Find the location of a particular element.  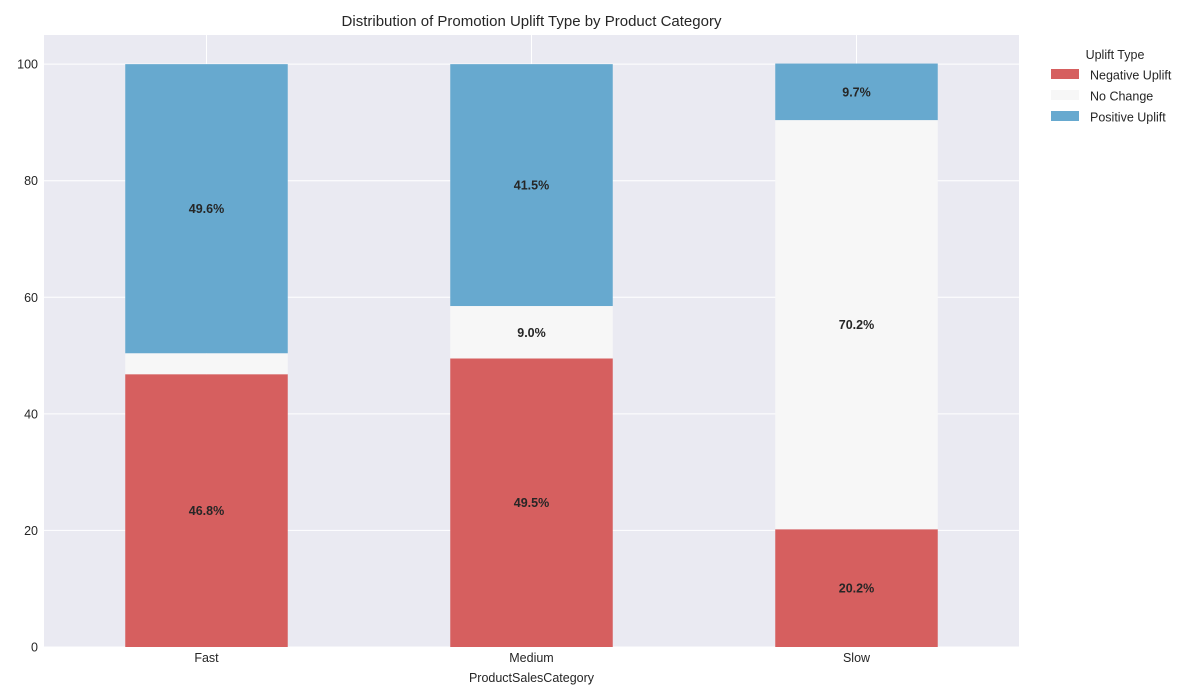

data-label: 49.5% is located at coordinates (531, 503).